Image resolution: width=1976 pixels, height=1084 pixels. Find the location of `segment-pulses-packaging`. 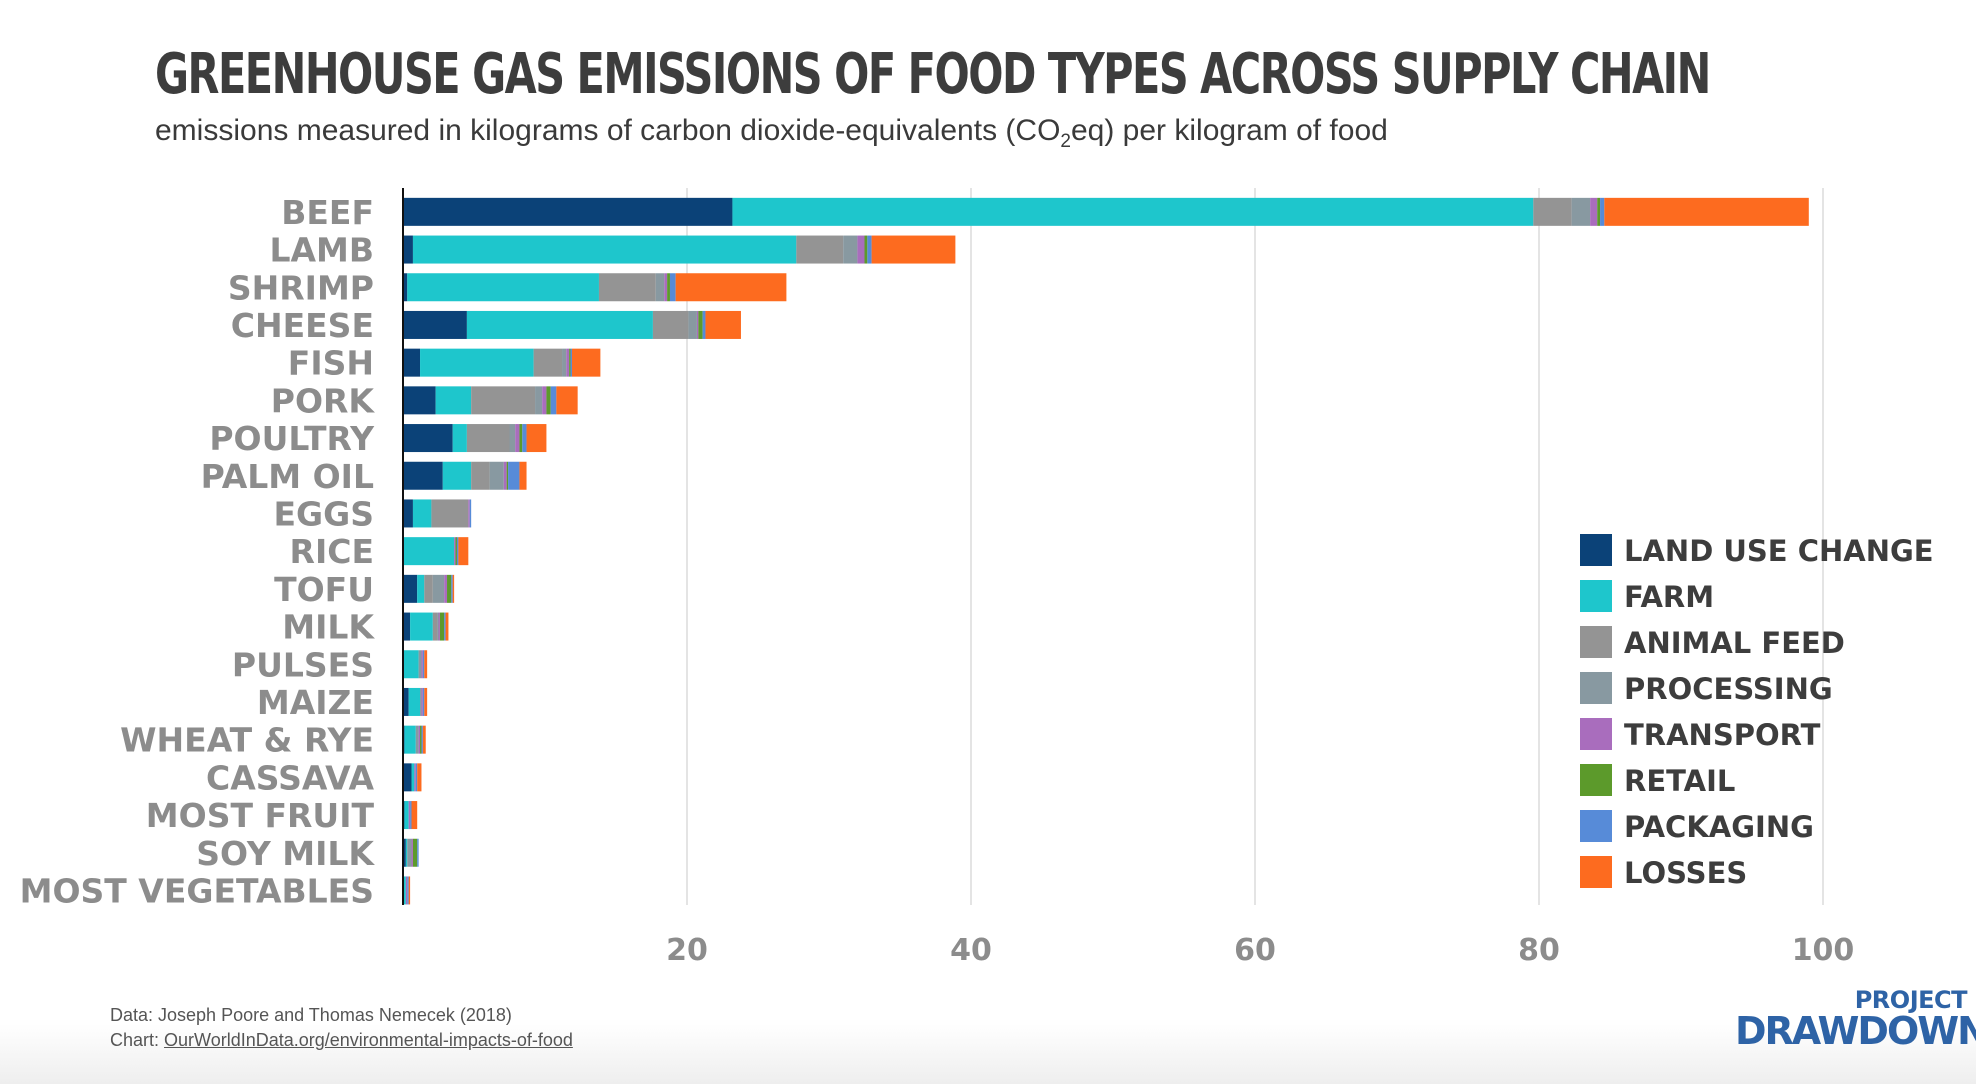

segment-pulses-packaging is located at coordinates (423, 664).